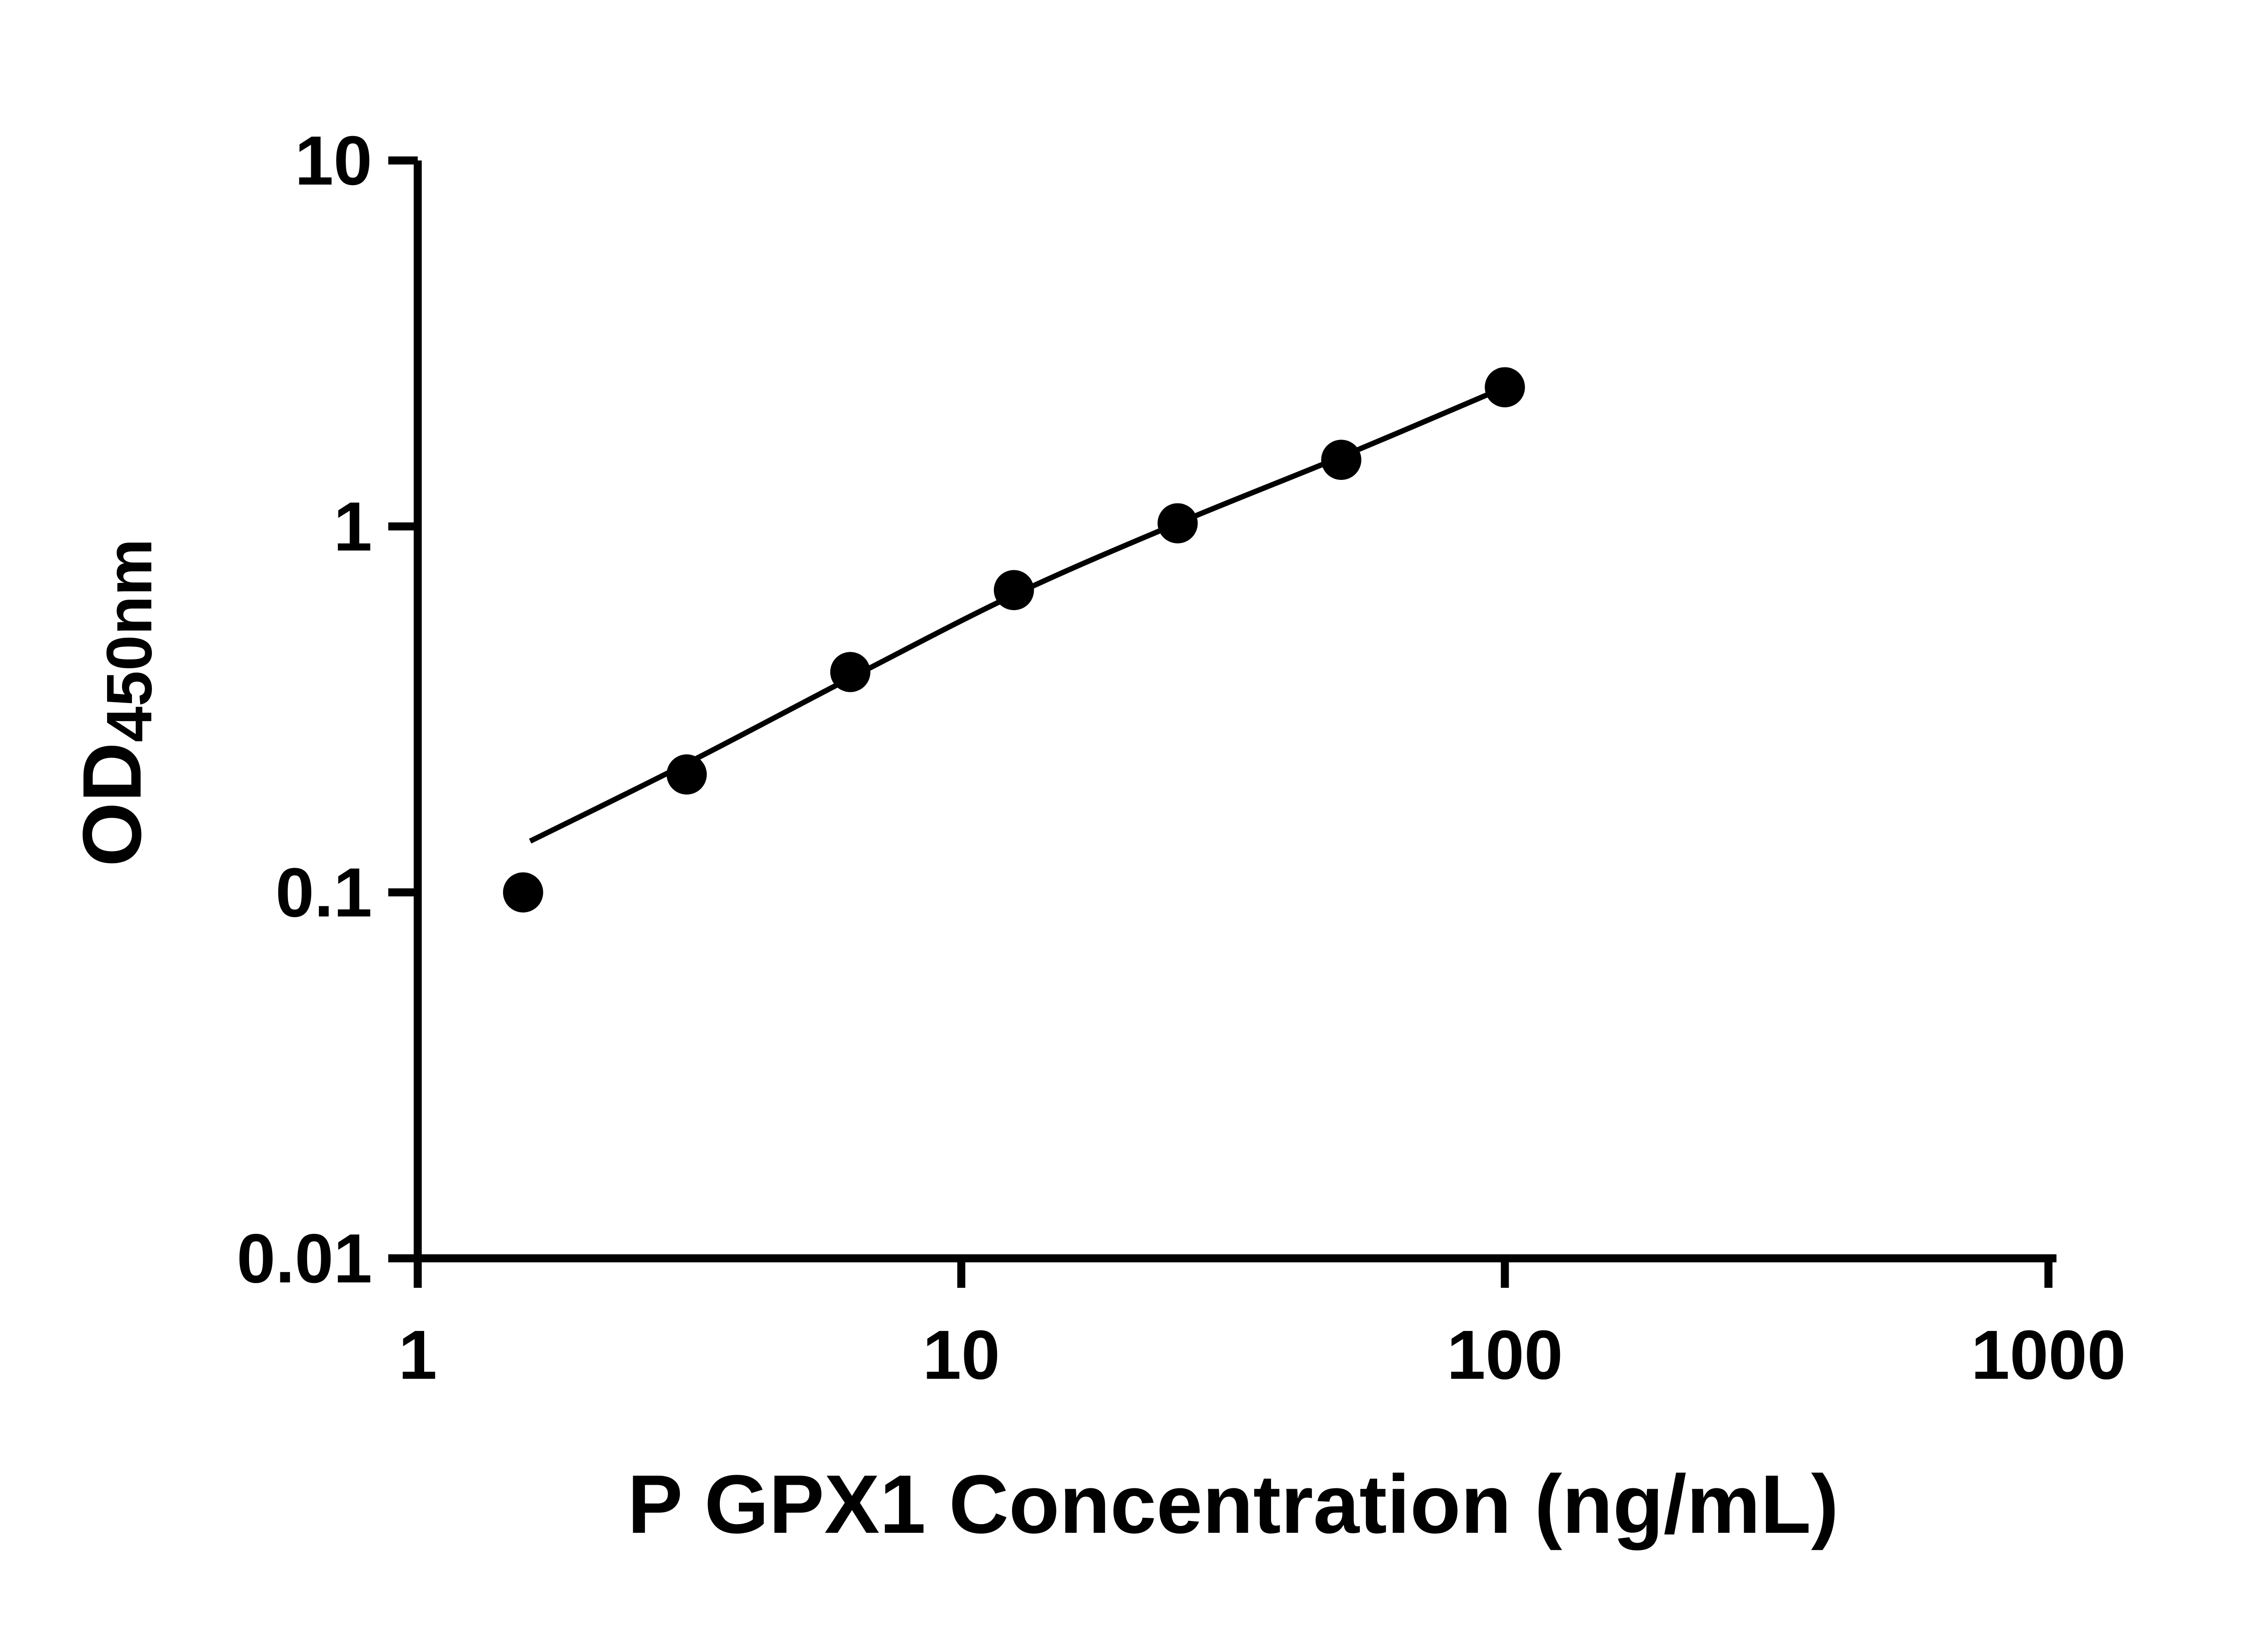  Describe the element at coordinates (333, 161) in the screenshot. I see `y-tick-label: 10` at that location.